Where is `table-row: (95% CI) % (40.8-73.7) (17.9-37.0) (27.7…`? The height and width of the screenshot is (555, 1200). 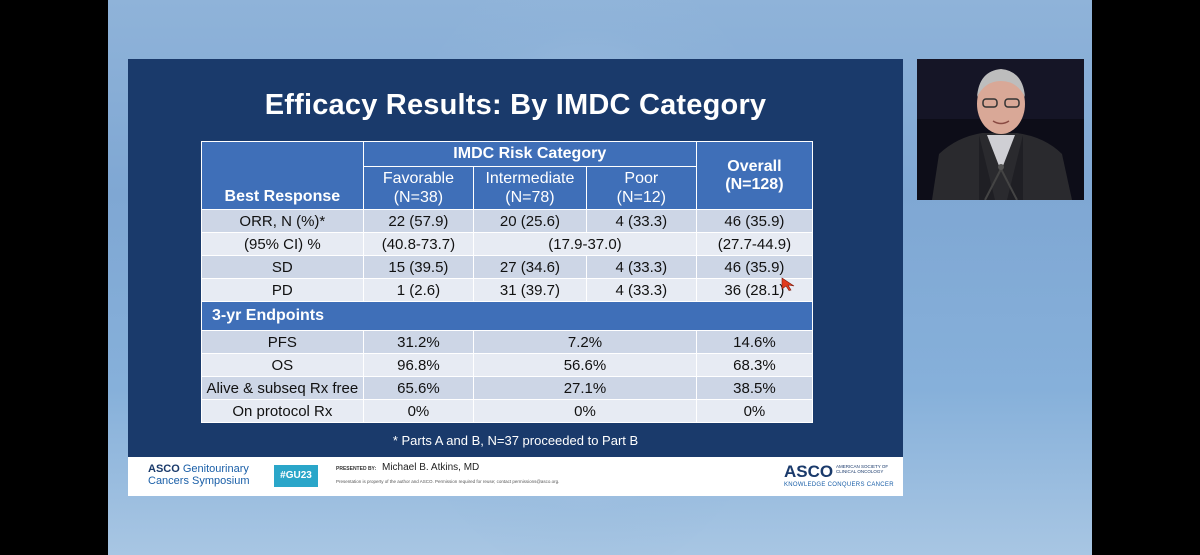 table-row: (95% CI) % (40.8-73.7) (17.9-37.0) (27.7… is located at coordinates (507, 244).